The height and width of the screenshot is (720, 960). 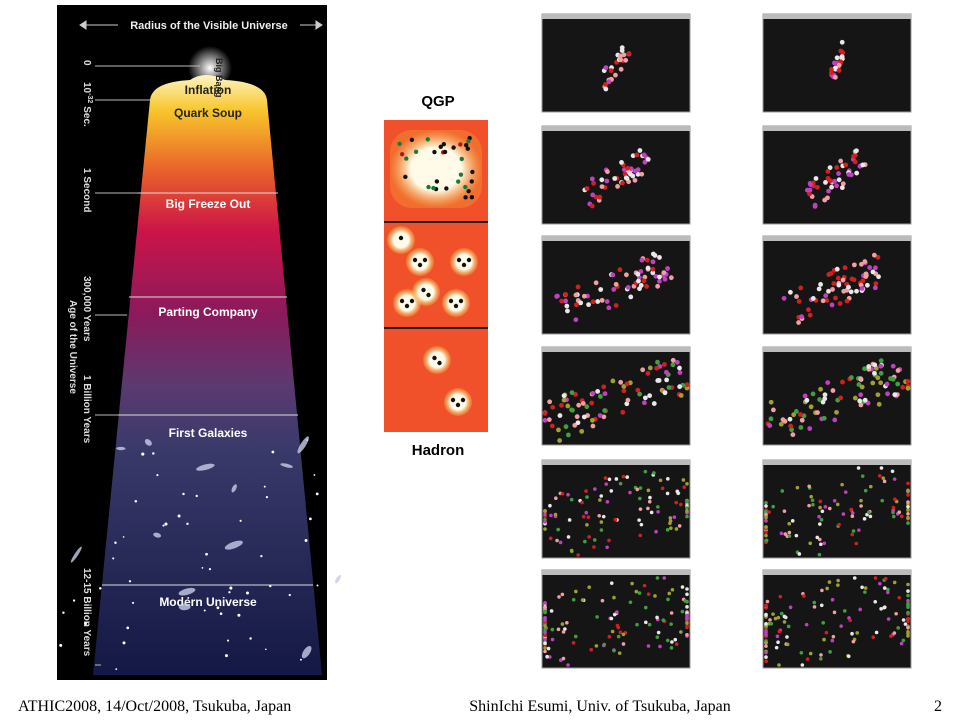 I want to click on time-label: 1 Billion Years, so click(x=86, y=409).